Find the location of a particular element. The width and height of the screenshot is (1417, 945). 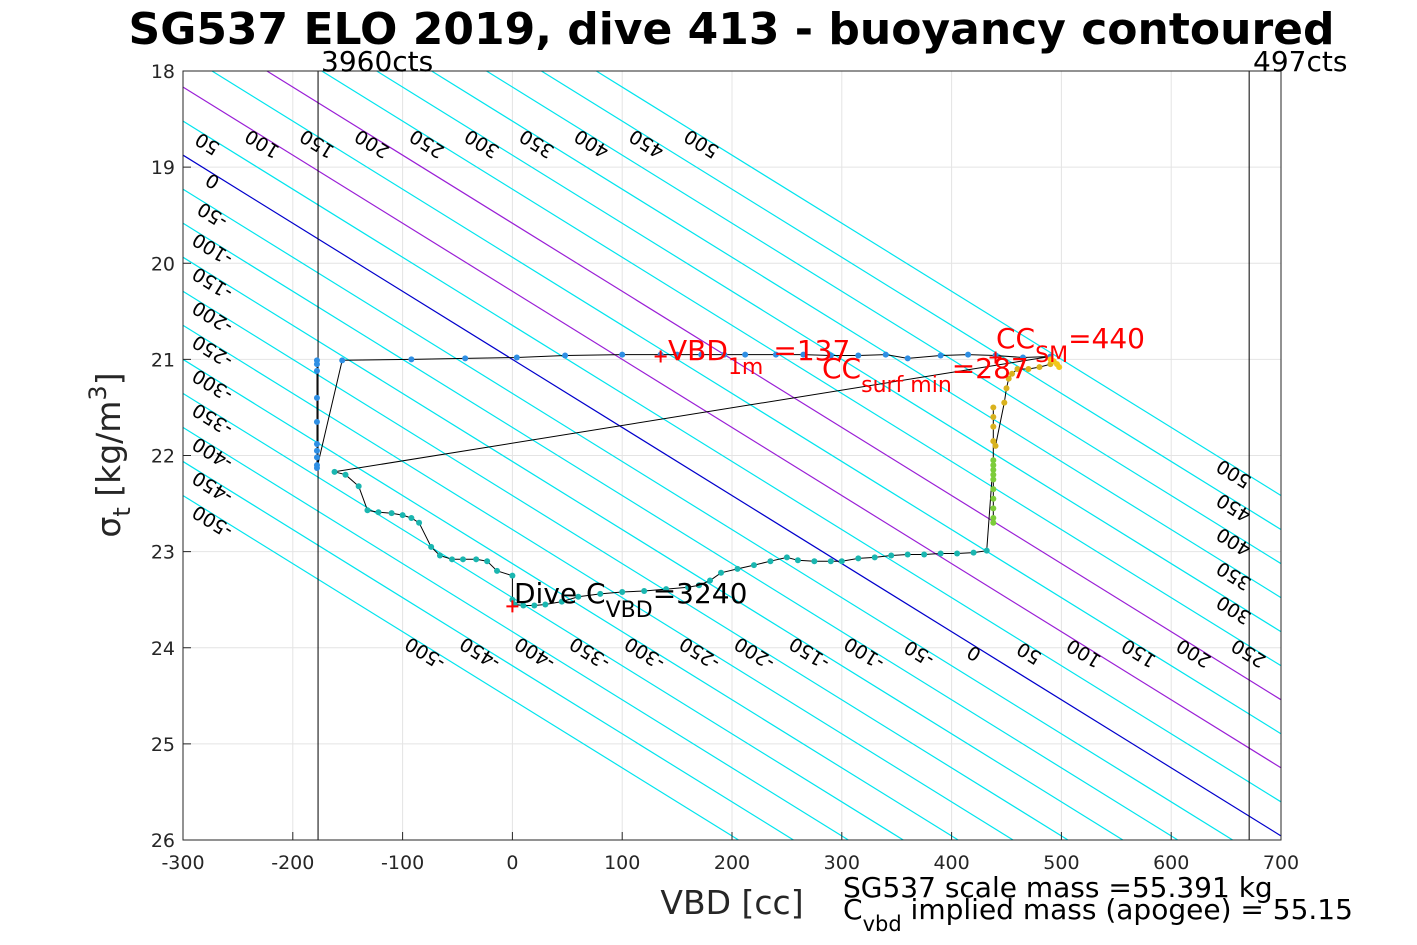

y-axis-units-close: ] is located at coordinates (108, 378).